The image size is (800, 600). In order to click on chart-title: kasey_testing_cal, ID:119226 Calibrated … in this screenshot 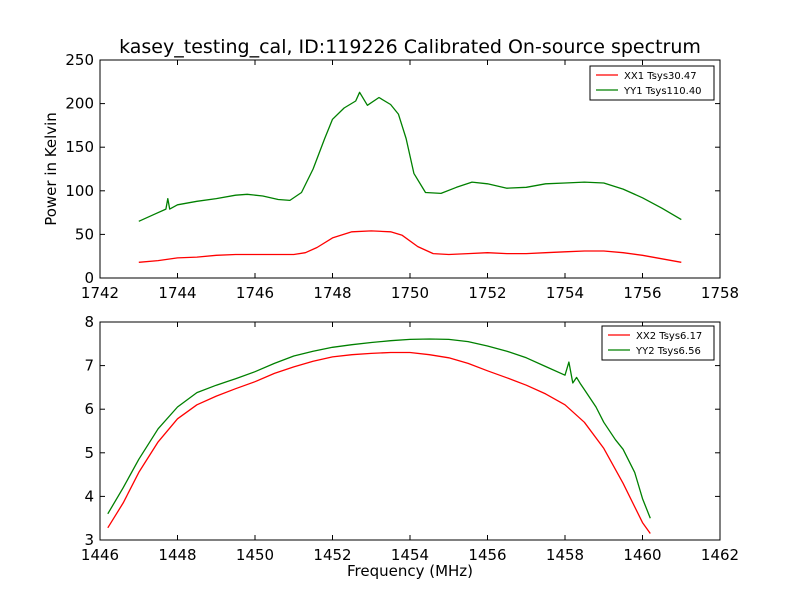, I will do `click(410, 47)`.